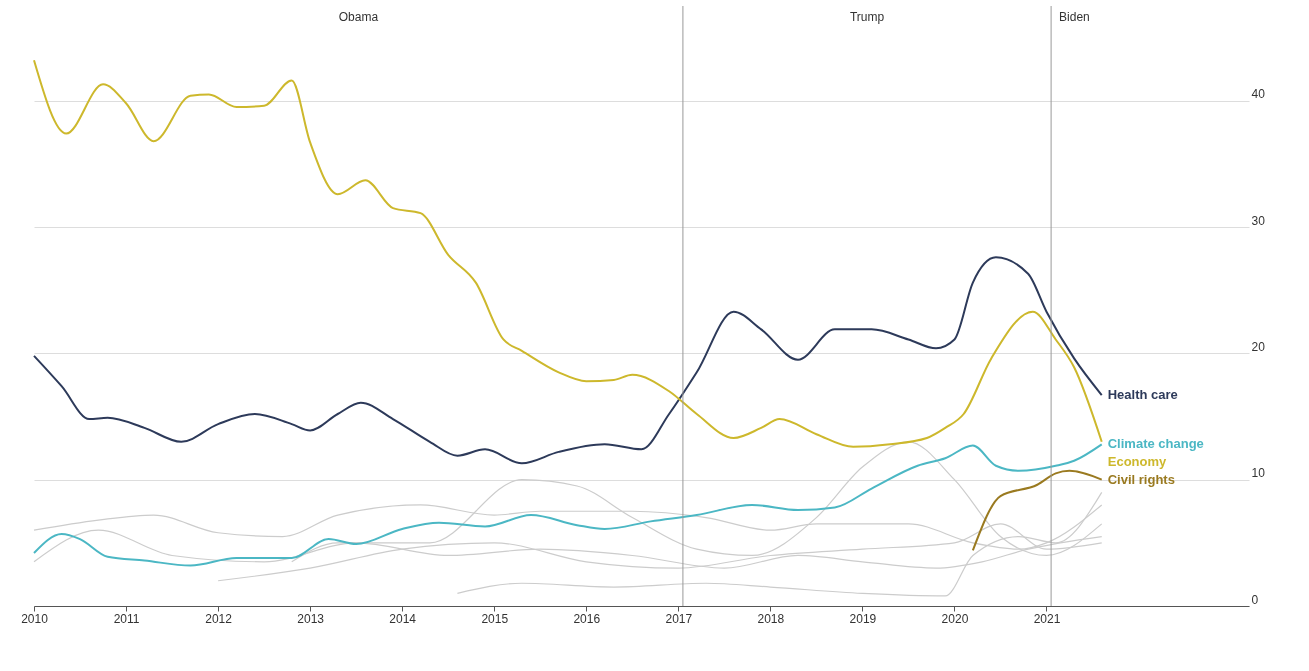 This screenshot has width=1309, height=671. What do you see at coordinates (1155, 444) in the screenshot?
I see `series-label: Climate change` at bounding box center [1155, 444].